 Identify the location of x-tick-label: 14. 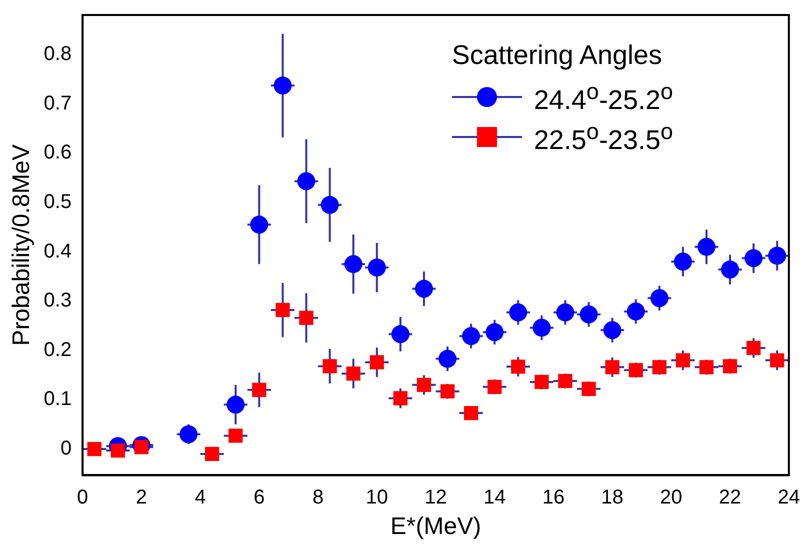
(494, 497).